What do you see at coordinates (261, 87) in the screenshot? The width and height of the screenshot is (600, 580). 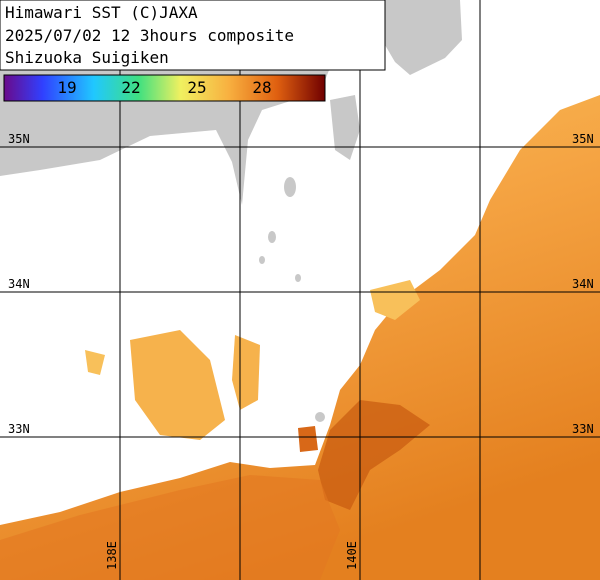 I see `colorbar-label: 28` at bounding box center [261, 87].